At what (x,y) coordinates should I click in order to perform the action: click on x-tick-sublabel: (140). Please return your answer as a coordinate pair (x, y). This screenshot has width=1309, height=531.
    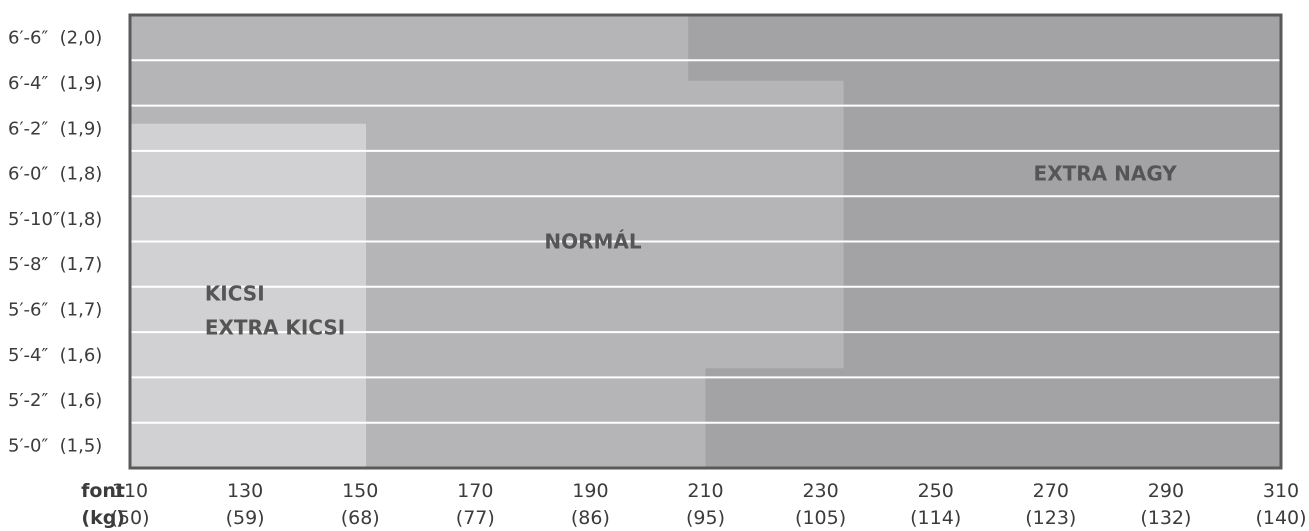
    Looking at the image, I should click on (1280, 518).